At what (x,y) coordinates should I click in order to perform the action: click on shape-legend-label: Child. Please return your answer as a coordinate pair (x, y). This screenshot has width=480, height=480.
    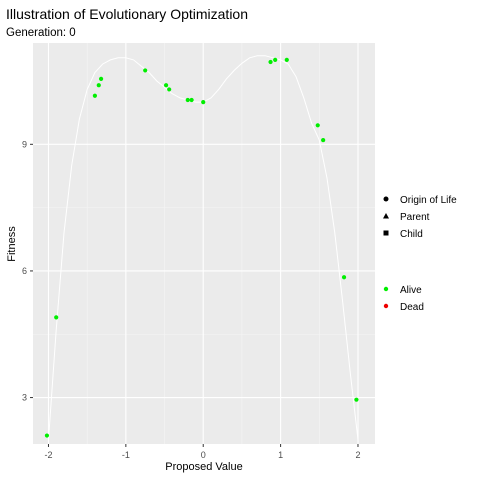
    Looking at the image, I should click on (411, 234).